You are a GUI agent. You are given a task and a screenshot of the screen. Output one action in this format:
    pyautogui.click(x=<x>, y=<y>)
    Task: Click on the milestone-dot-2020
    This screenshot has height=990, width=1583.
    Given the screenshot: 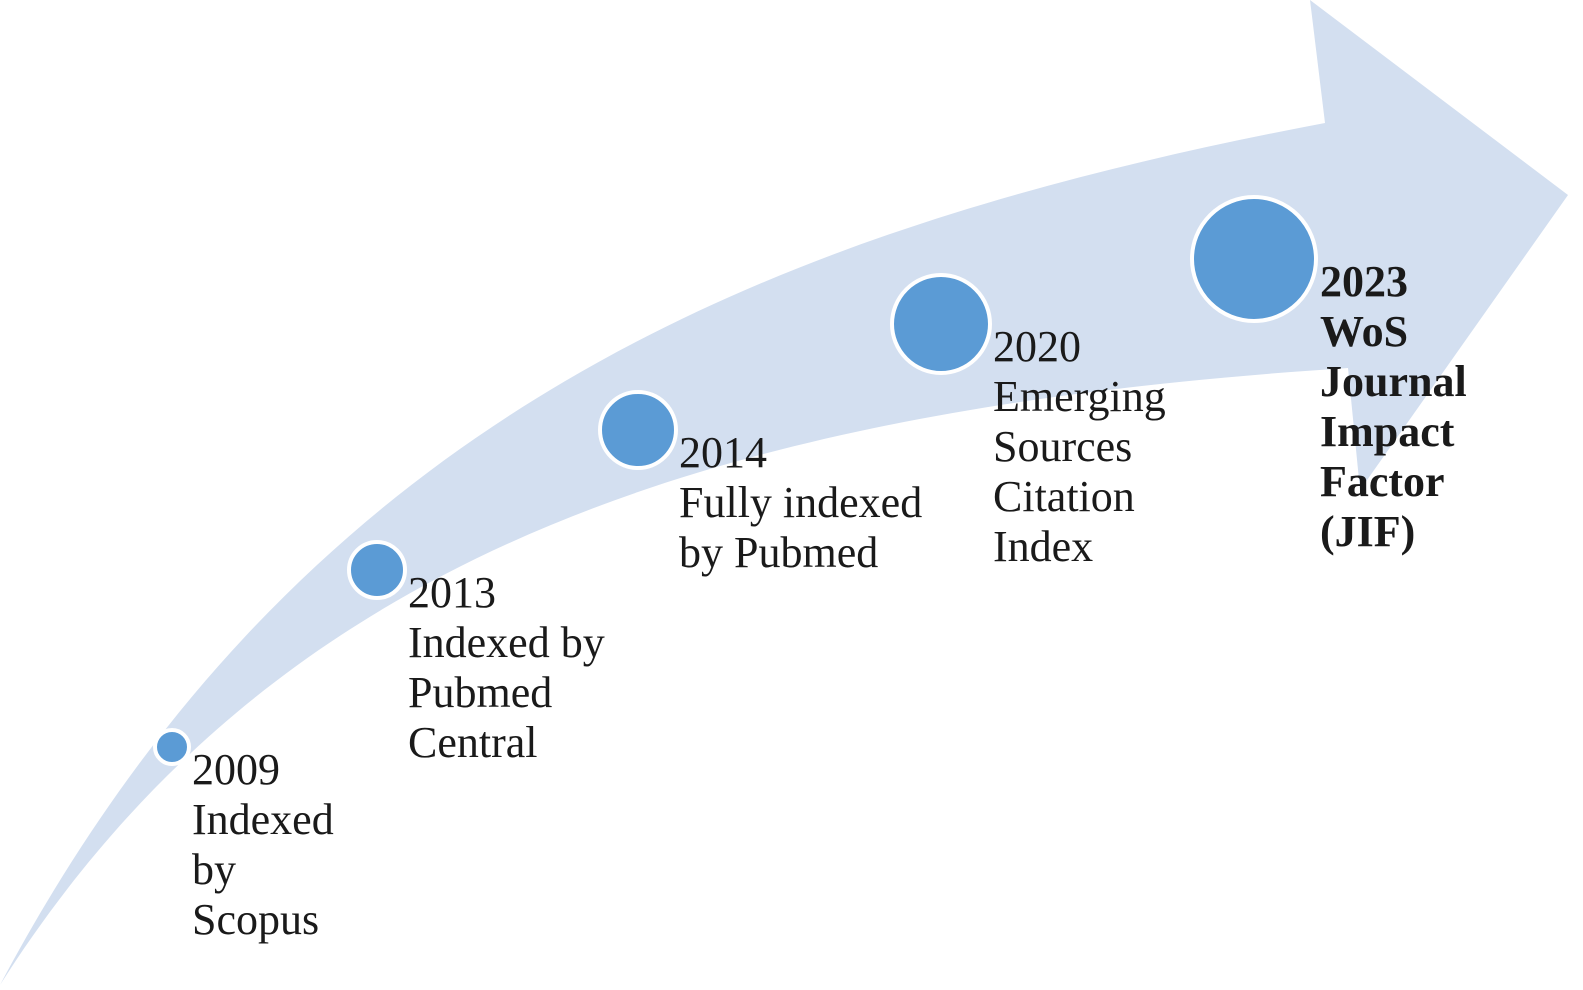 What is the action you would take?
    pyautogui.click(x=941, y=324)
    